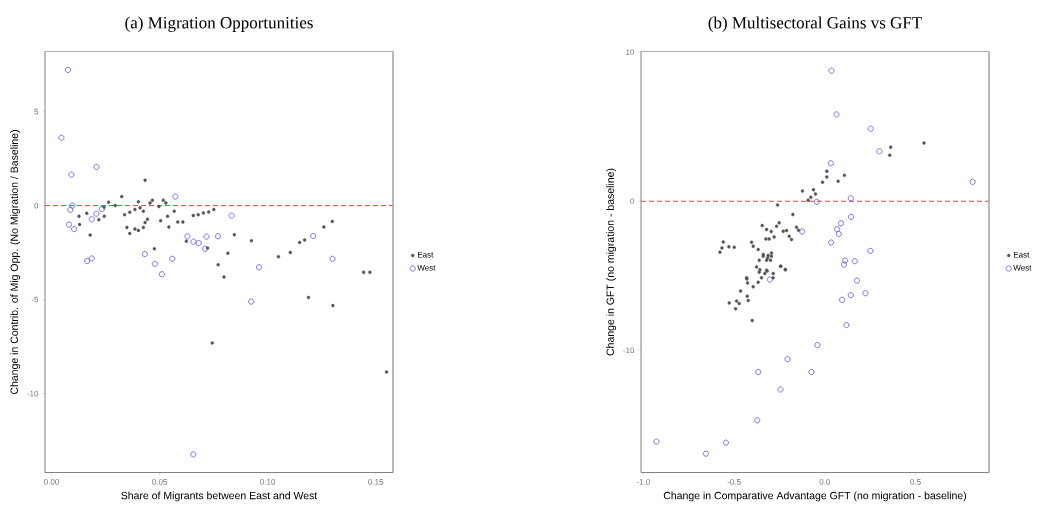  Describe the element at coordinates (35, 299) in the screenshot. I see `y-tick-label: -5` at that location.